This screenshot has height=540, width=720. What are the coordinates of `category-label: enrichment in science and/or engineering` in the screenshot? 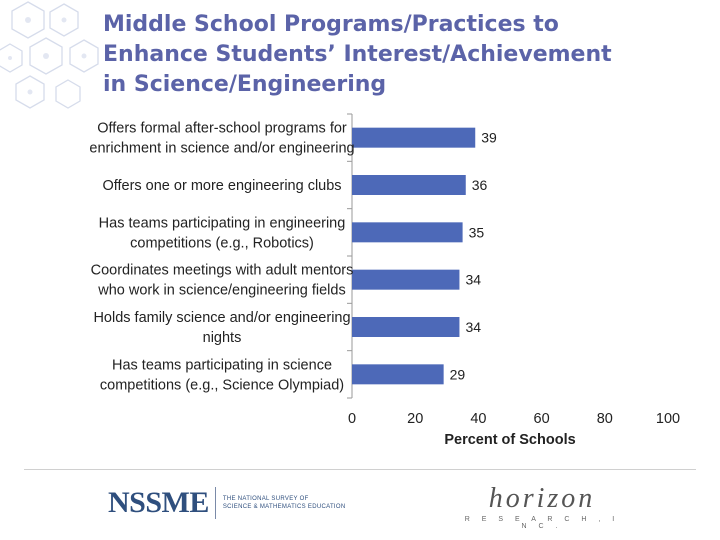 It's located at (221, 149).